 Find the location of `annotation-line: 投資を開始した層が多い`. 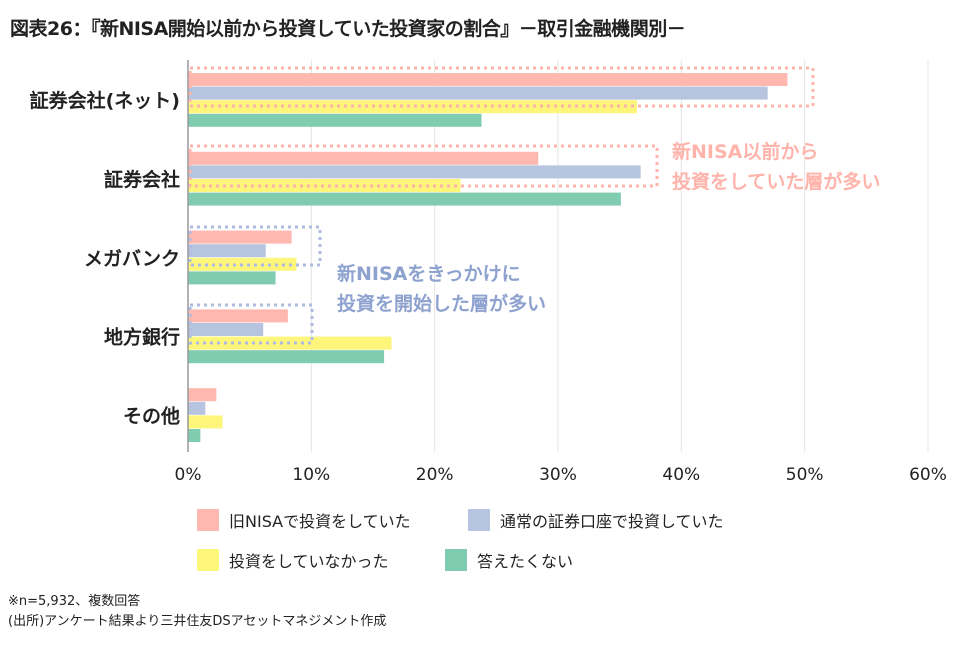

annotation-line: 投資を開始した層が多い is located at coordinates (442, 304).